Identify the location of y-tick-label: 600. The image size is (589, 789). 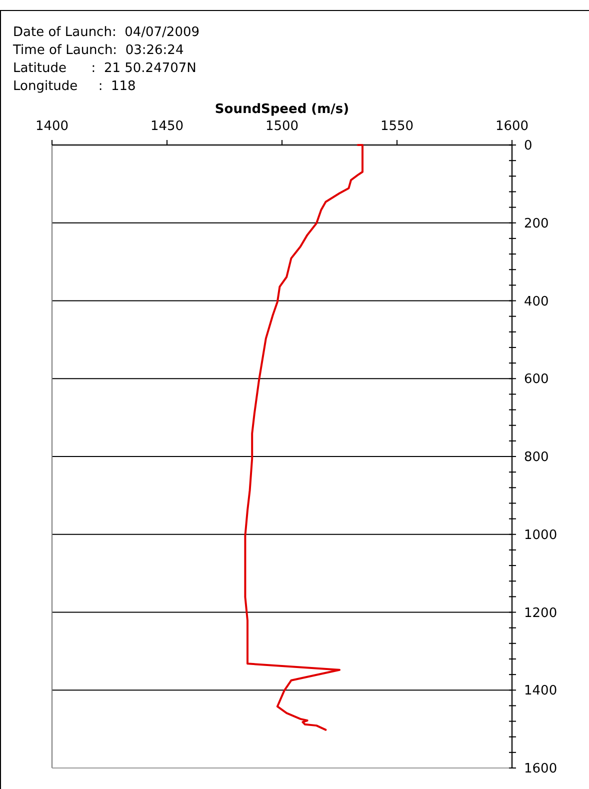
(536, 380).